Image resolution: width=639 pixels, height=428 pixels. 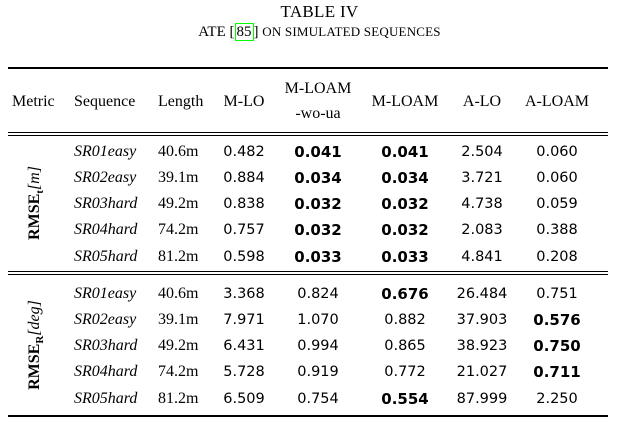 What do you see at coordinates (244, 257) in the screenshot?
I see `m-lo-cell: 0.598` at bounding box center [244, 257].